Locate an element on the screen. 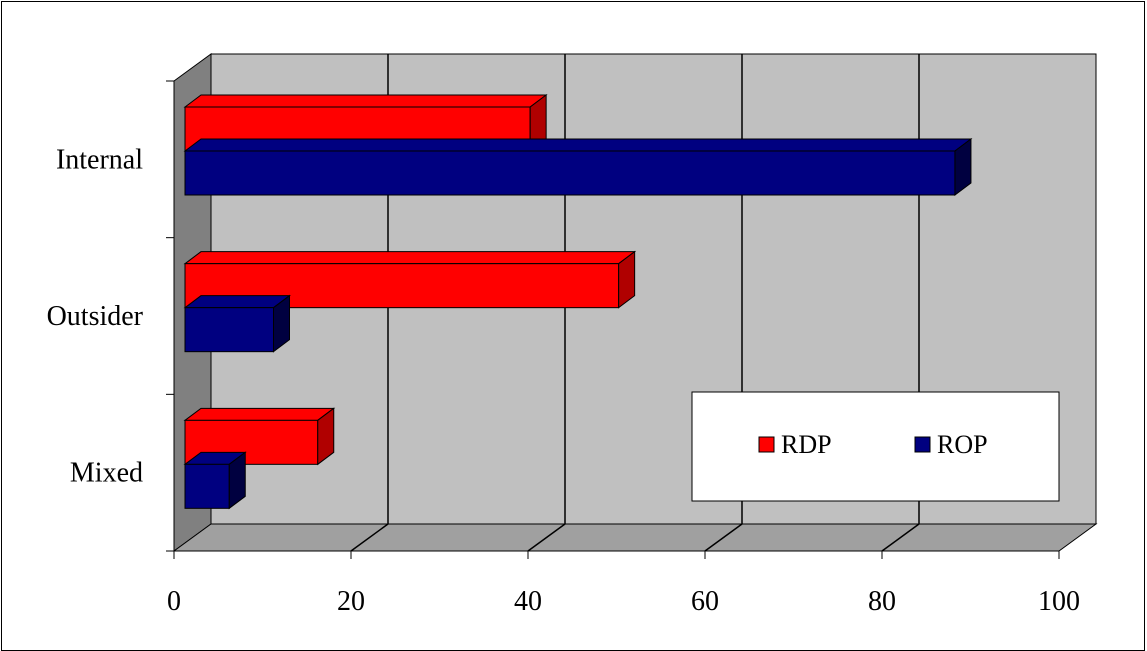  legend-swatch-rdp is located at coordinates (766, 444).